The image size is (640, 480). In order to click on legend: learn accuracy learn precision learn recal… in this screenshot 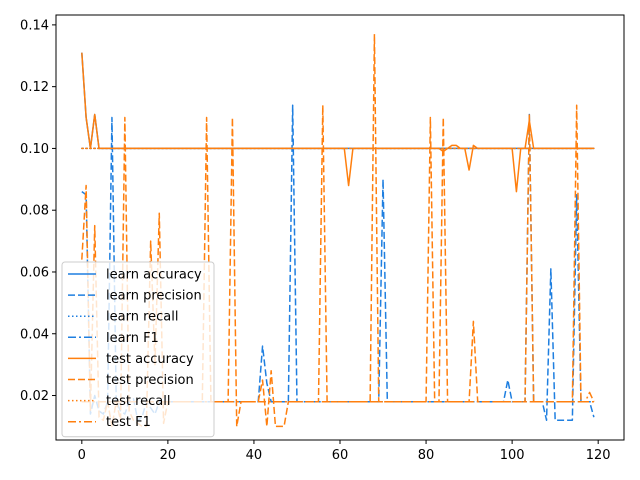, I will do `click(138, 349)`.